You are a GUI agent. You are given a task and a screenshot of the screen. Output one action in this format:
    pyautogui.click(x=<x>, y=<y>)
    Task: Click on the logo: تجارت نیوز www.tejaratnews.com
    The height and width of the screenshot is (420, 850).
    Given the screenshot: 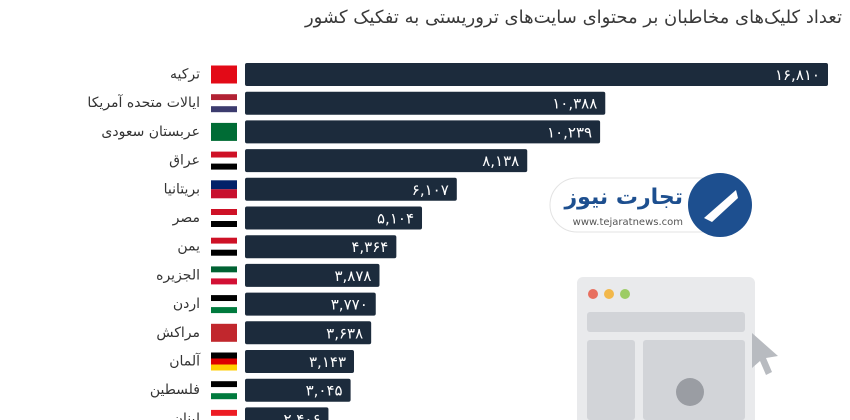 What is the action you would take?
    pyautogui.click(x=650, y=205)
    